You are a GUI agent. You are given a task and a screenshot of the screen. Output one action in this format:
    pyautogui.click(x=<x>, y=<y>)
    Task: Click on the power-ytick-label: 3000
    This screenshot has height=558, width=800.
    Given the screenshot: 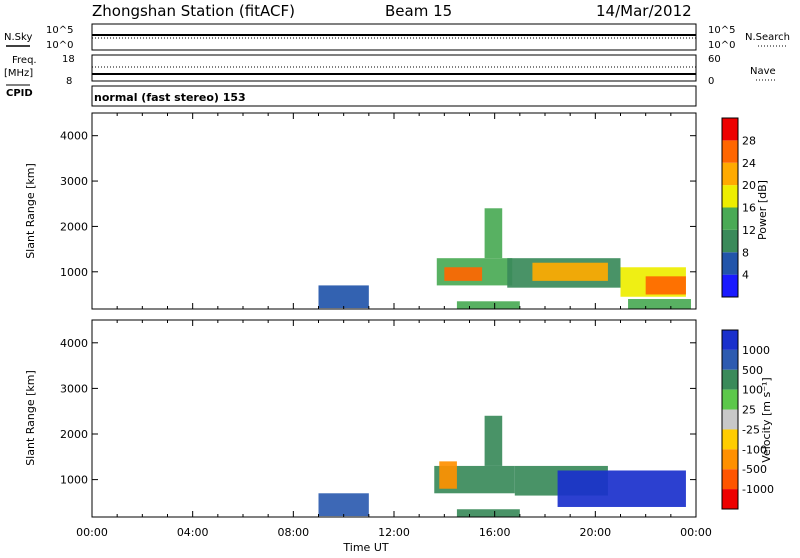 What is the action you would take?
    pyautogui.click(x=74, y=181)
    